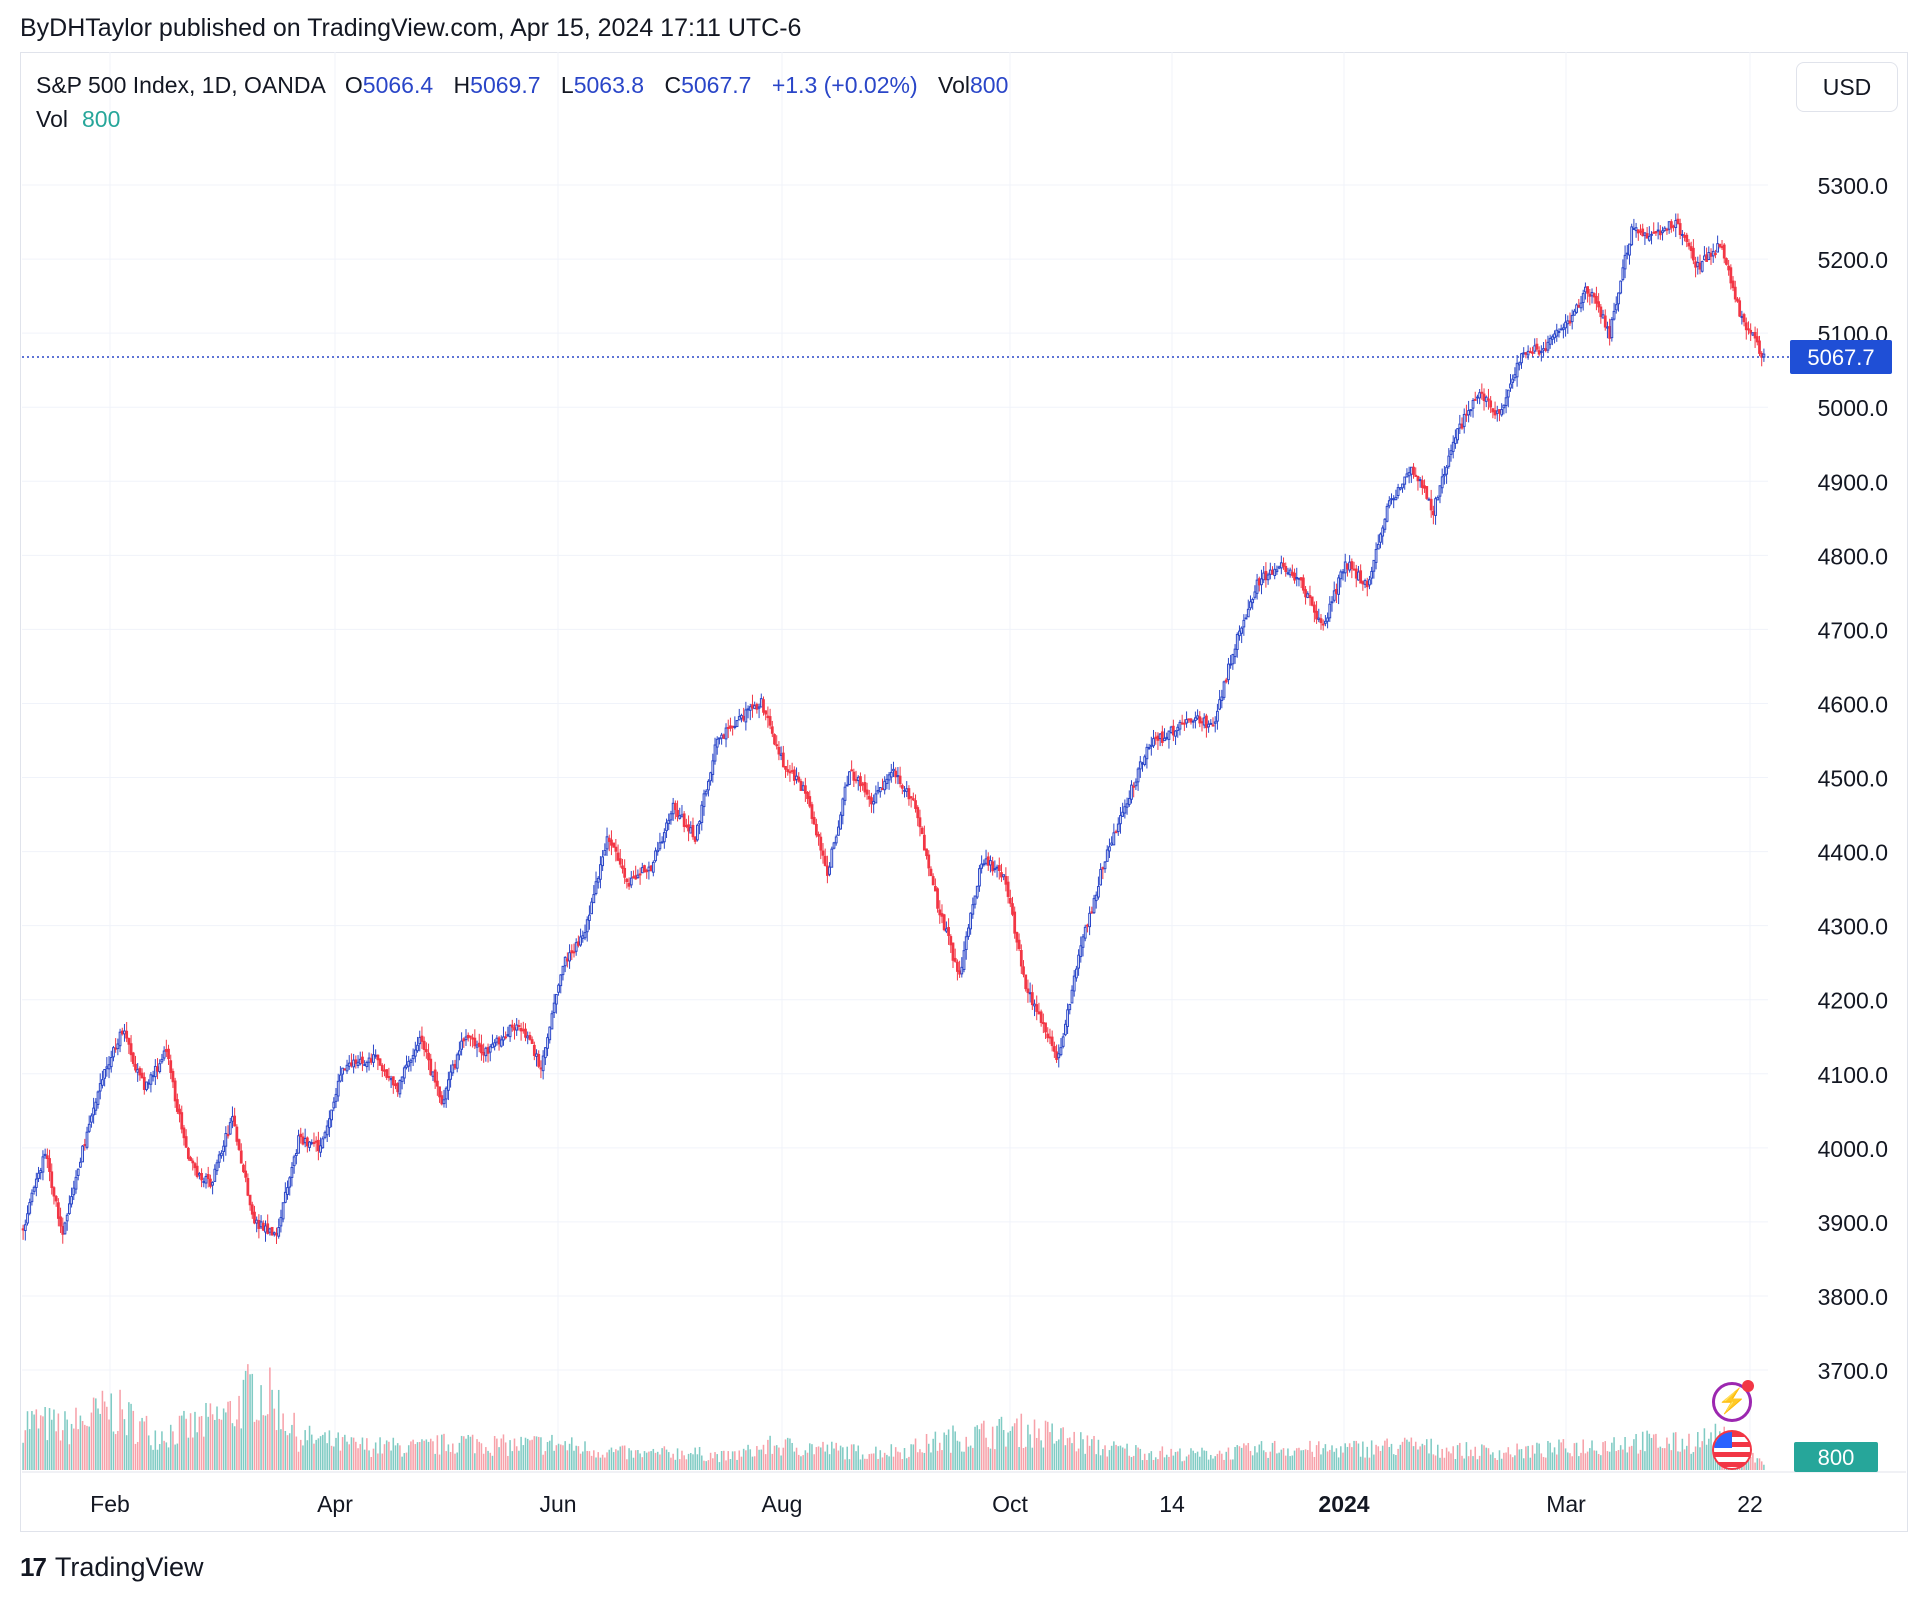 The height and width of the screenshot is (1598, 1920). Describe the element at coordinates (33, 1567) in the screenshot. I see `tradingview-logo-icon: 17` at that location.